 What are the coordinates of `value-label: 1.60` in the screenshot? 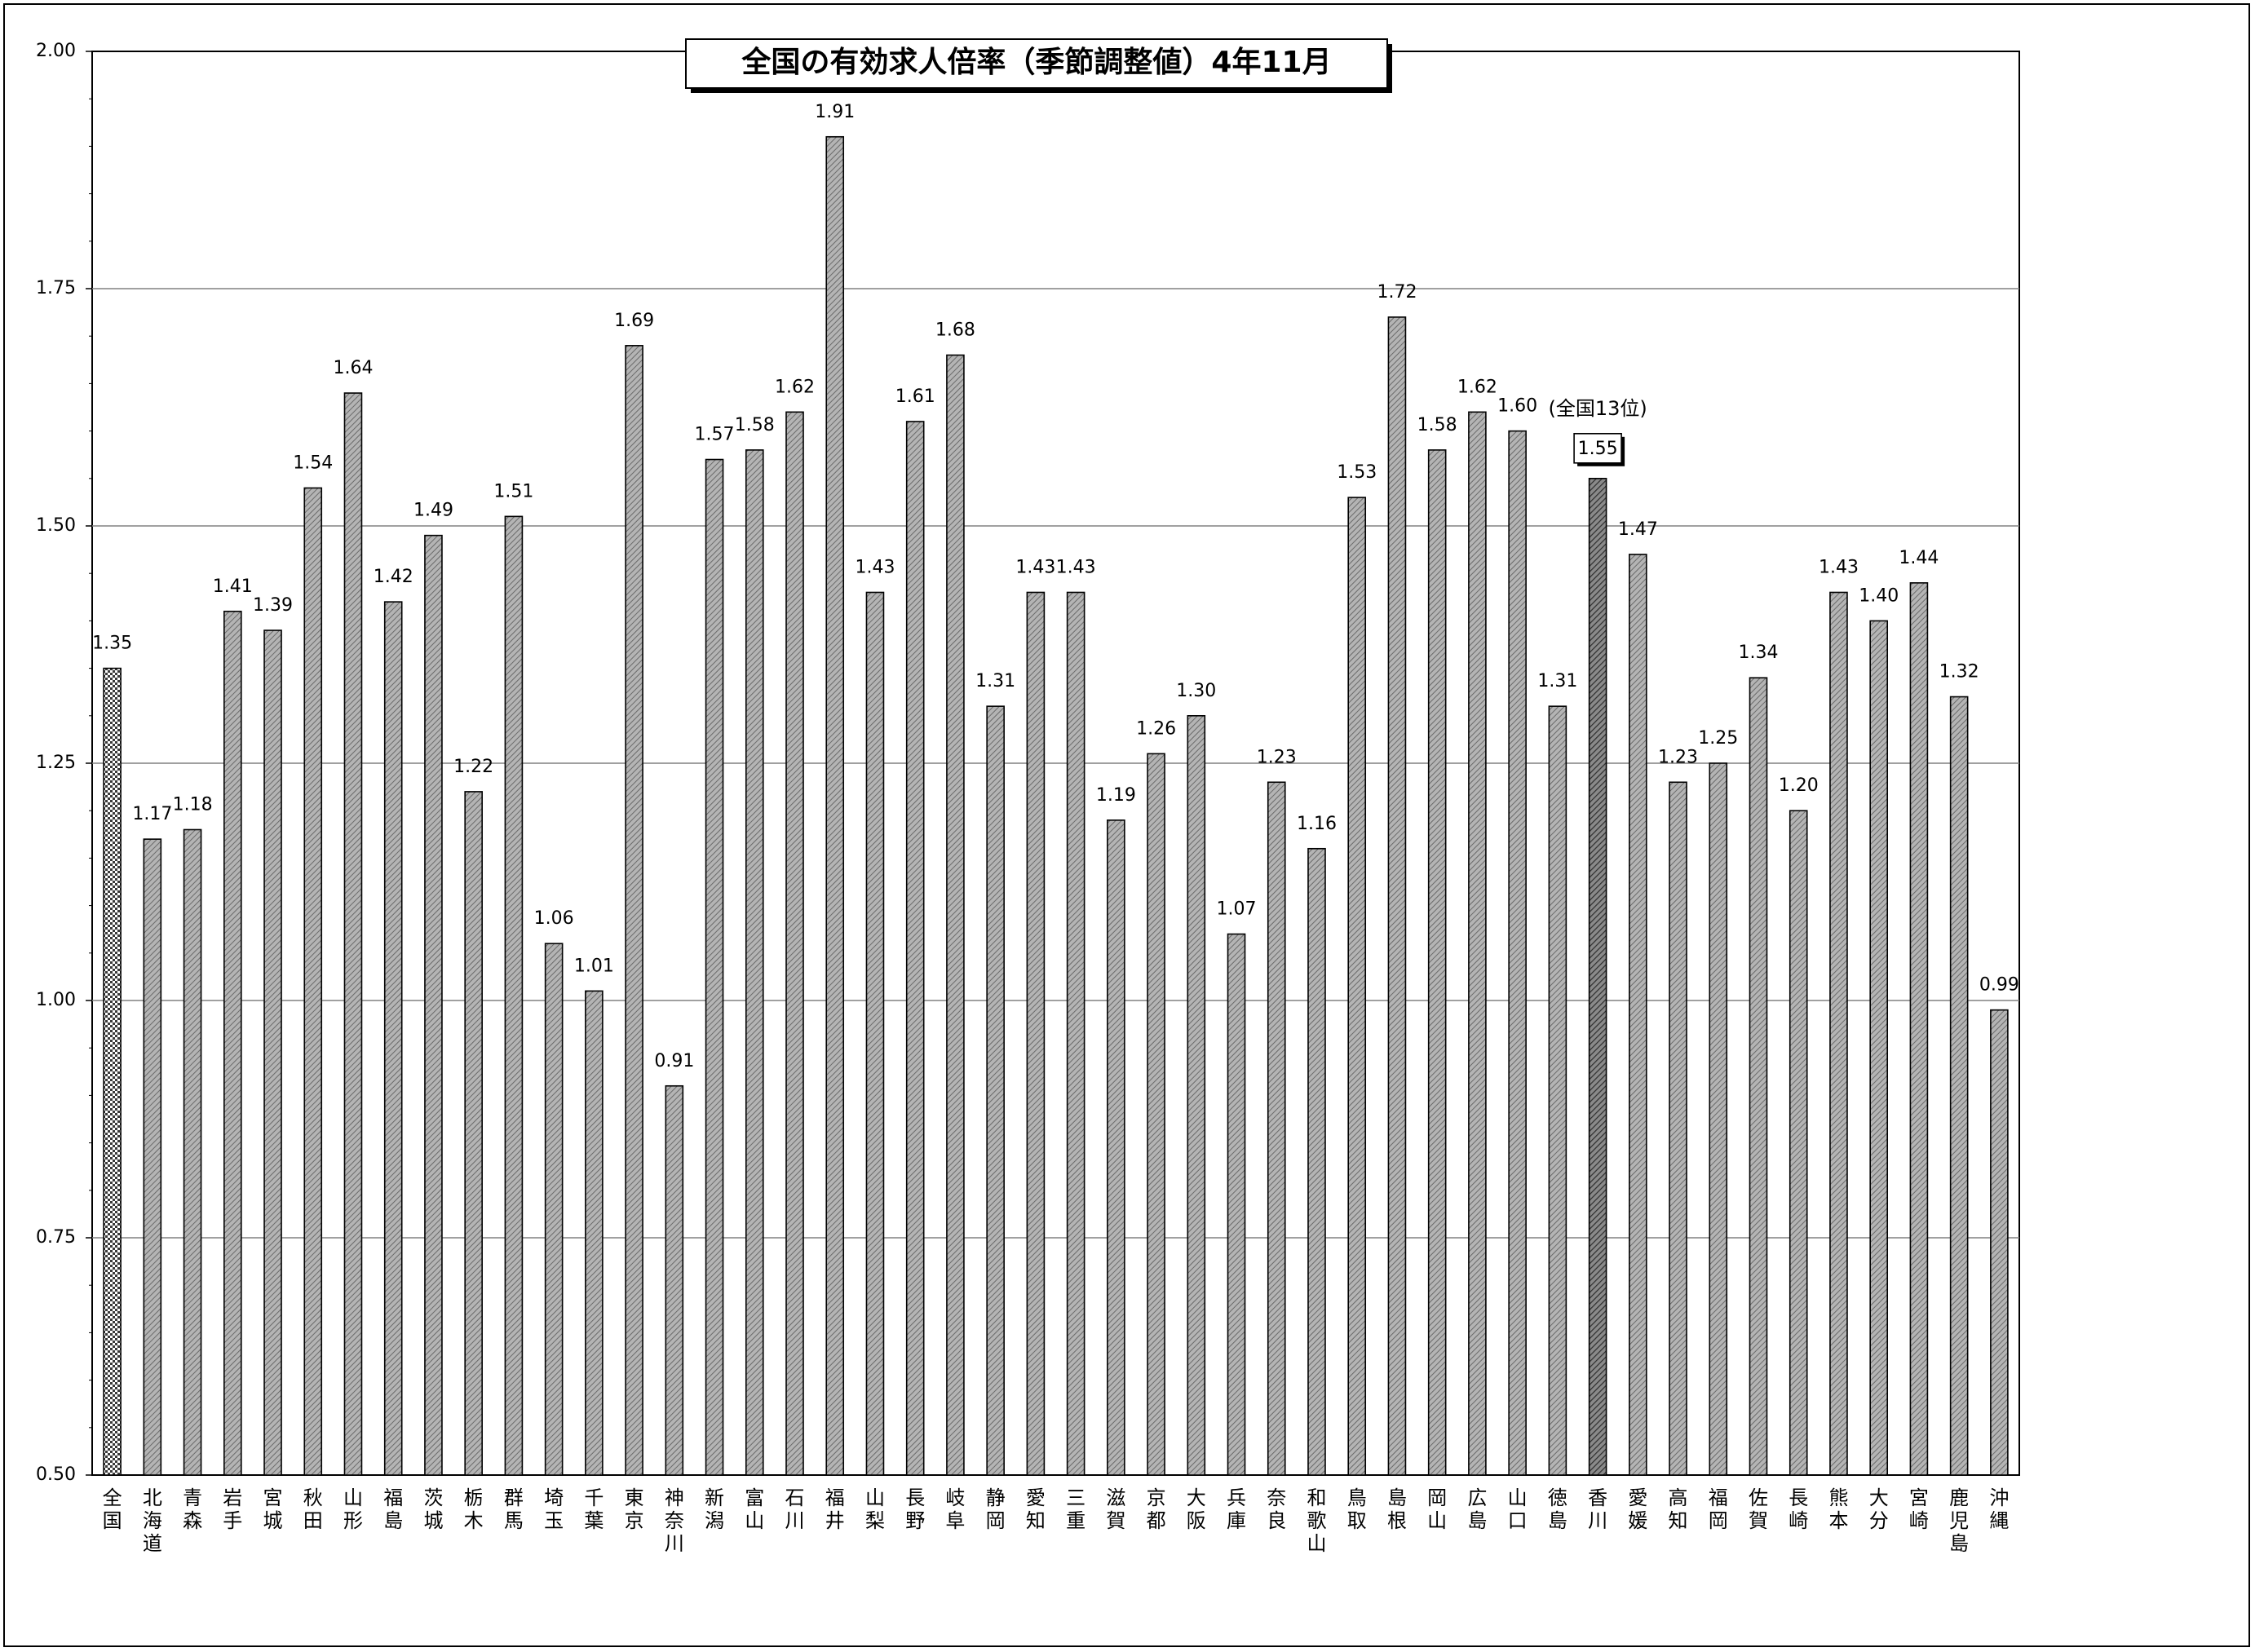 It's located at (1517, 407).